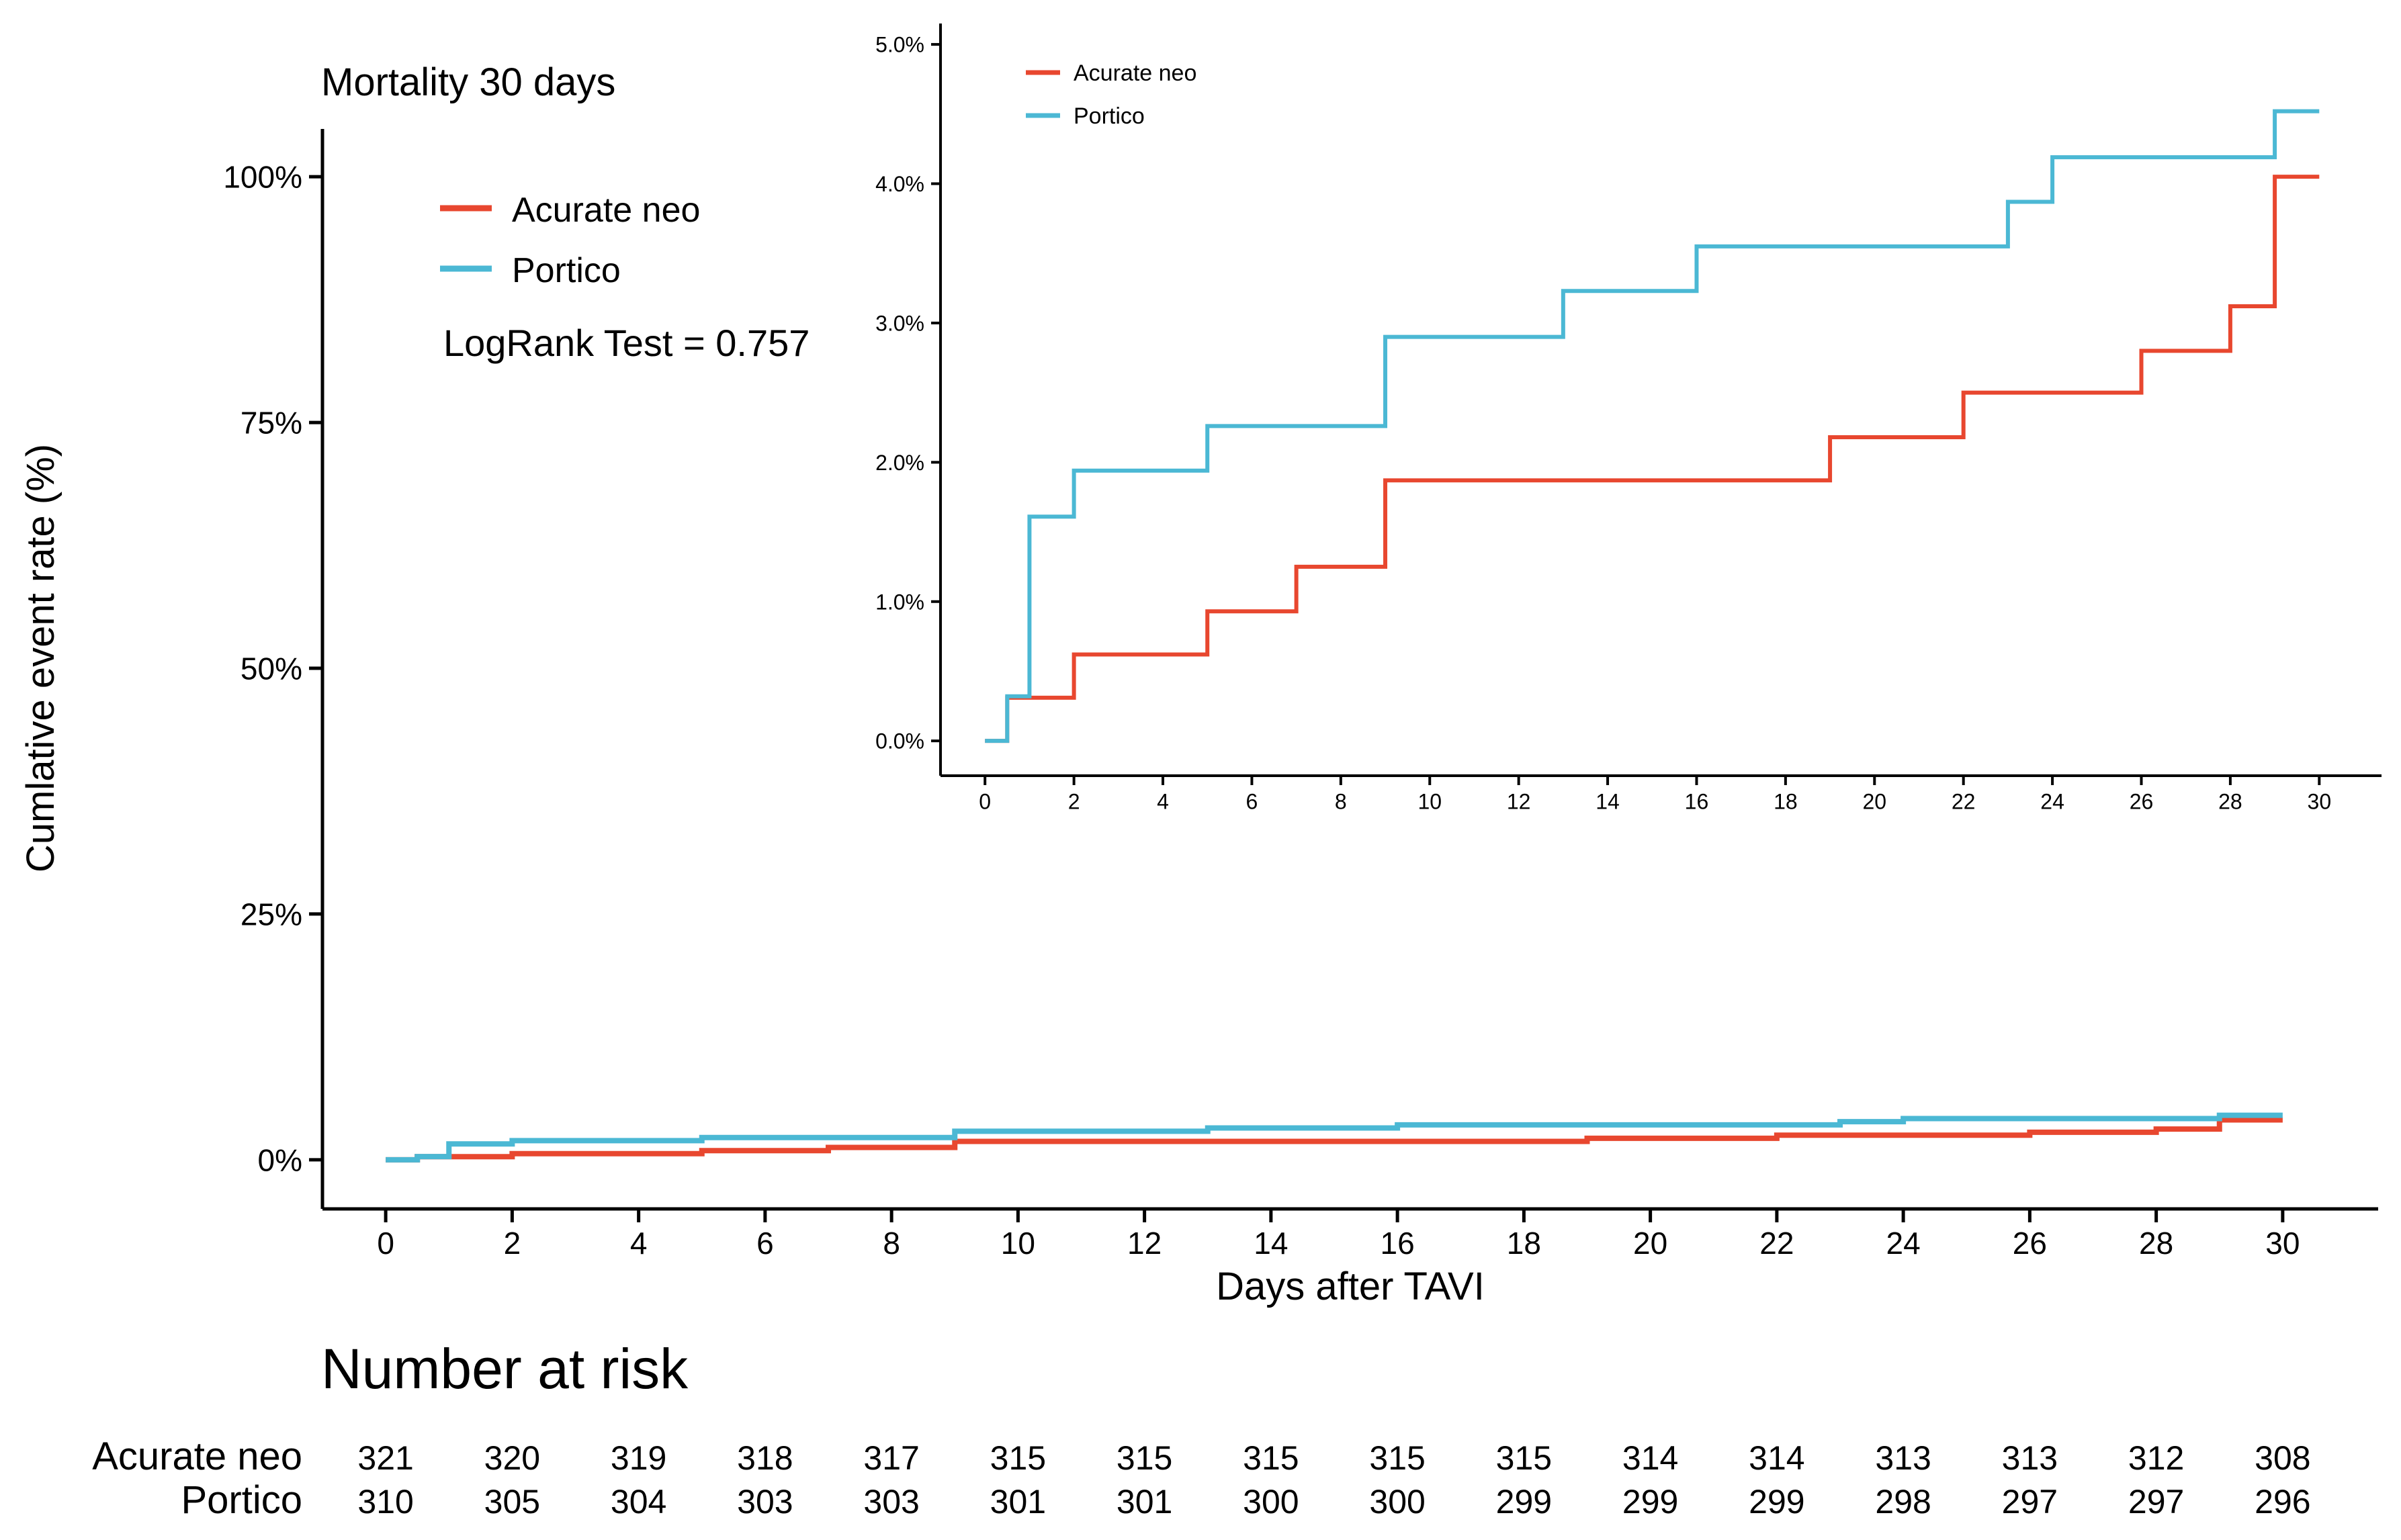  I want to click on inset-x-tick-label: 12, so click(1519, 802).